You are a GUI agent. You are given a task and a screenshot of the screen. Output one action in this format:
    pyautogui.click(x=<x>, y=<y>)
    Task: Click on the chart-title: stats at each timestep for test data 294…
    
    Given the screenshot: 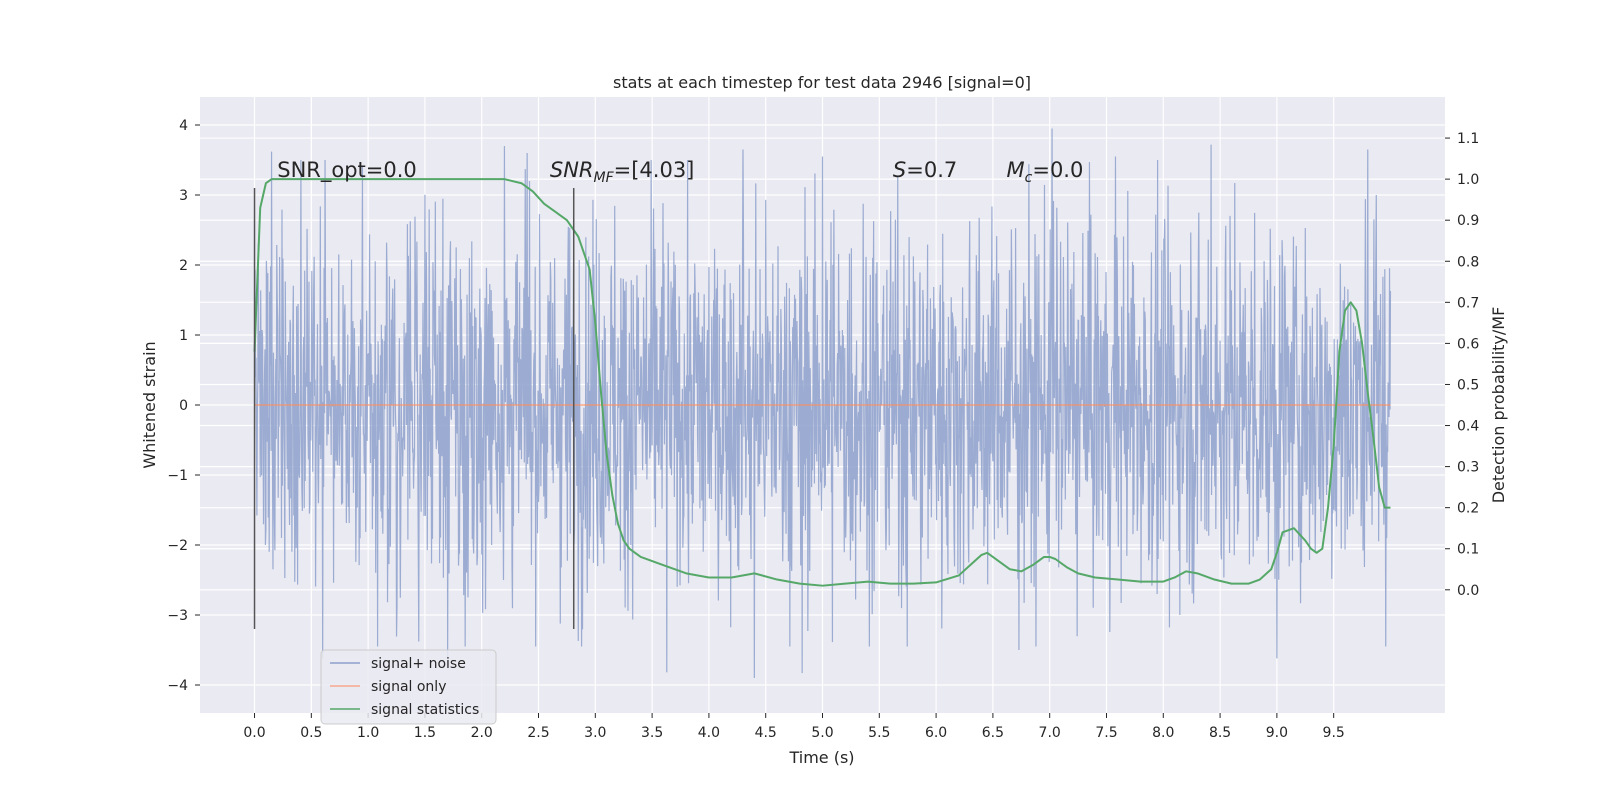 What is the action you would take?
    pyautogui.click(x=822, y=82)
    